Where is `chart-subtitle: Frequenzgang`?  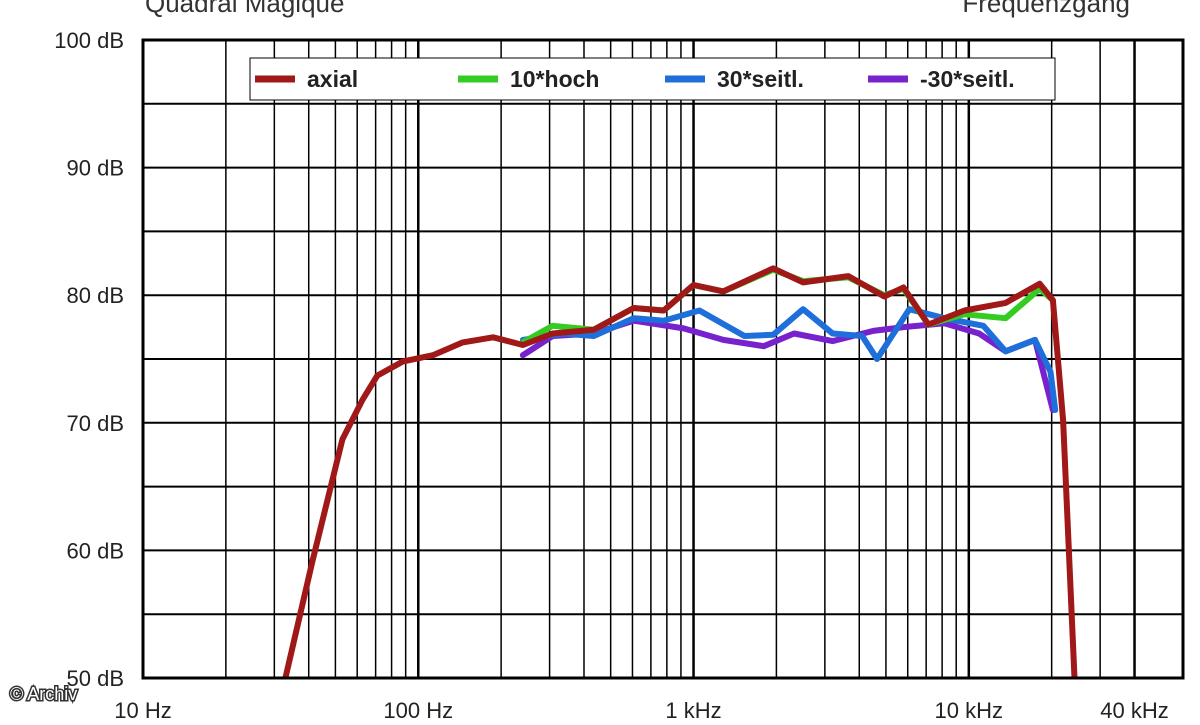
chart-subtitle: Frequenzgang is located at coordinates (1046, 9).